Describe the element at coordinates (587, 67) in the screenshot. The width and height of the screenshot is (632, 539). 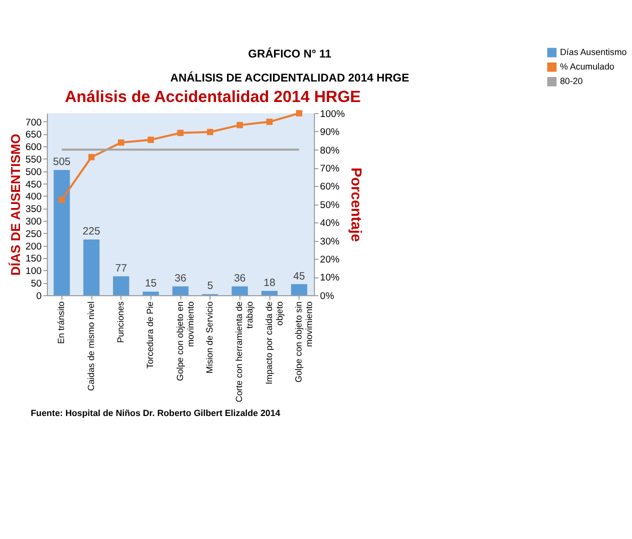
I see `legend-label: % Acumulado` at that location.